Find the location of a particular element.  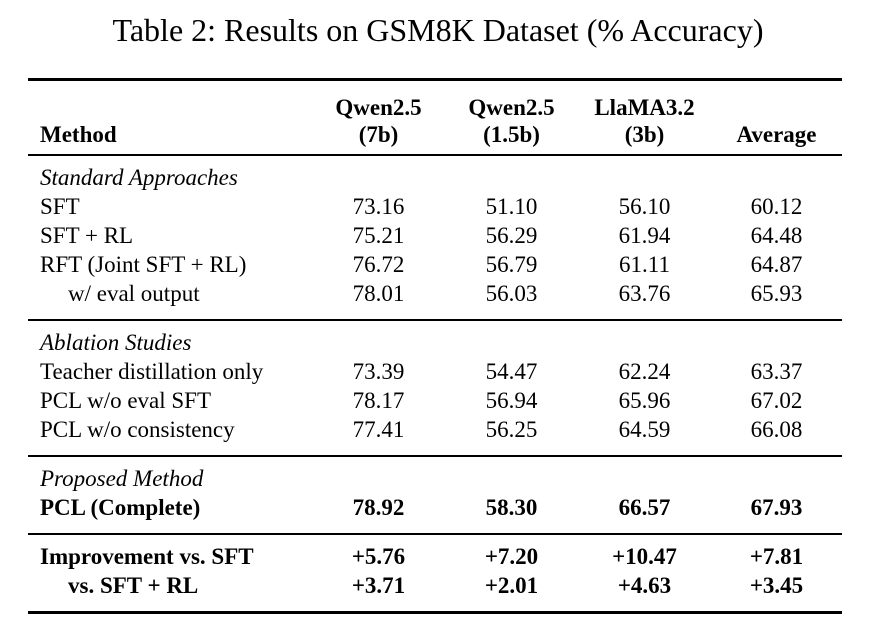

value-cell: 73.39 is located at coordinates (378, 371).